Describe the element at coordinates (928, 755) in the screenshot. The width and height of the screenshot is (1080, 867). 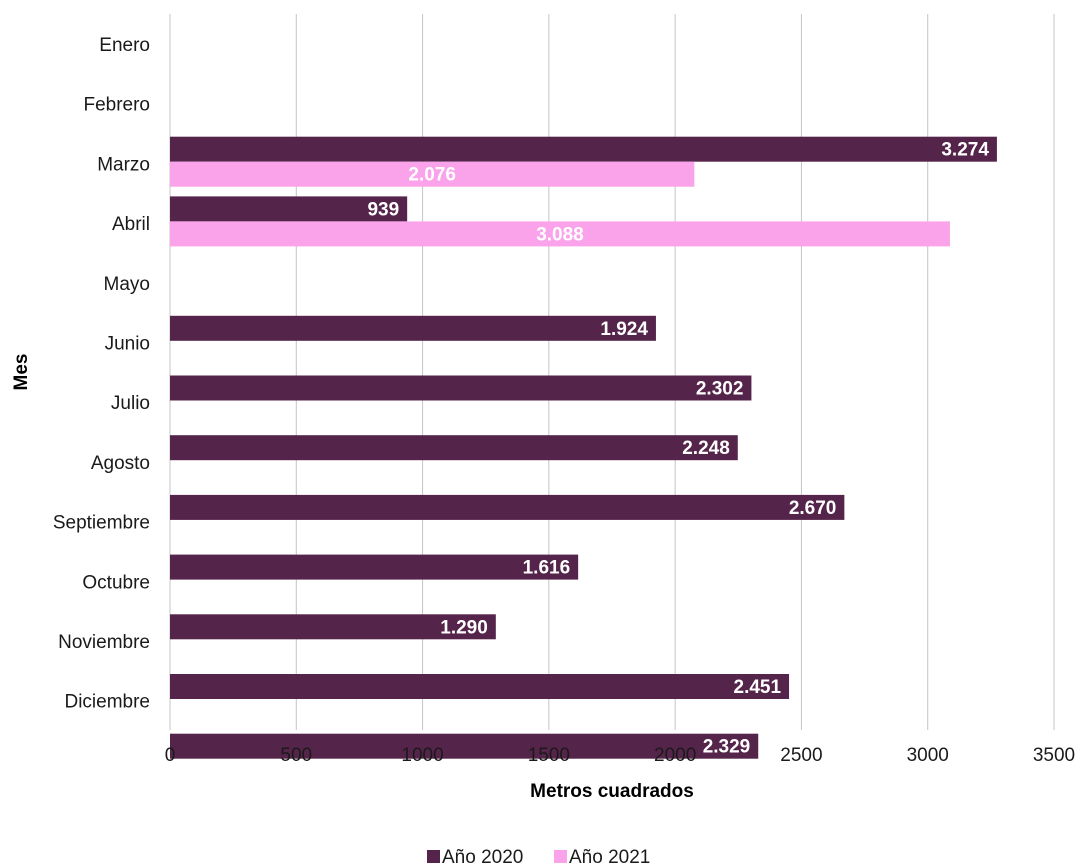
I see `x-tick-label: 3000` at that location.